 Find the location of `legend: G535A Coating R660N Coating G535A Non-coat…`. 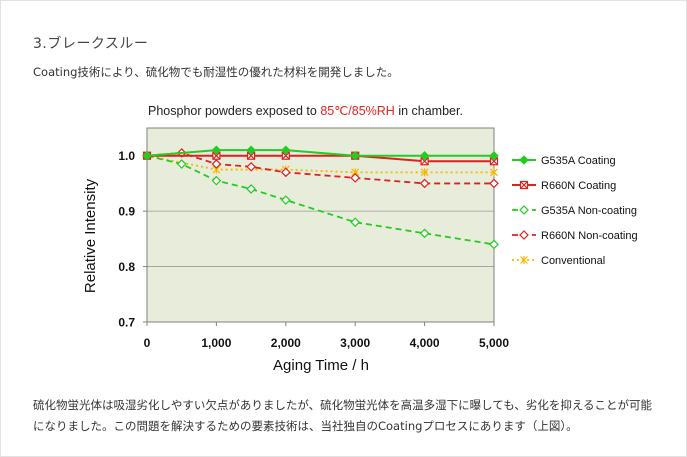

legend: G535A Coating R660N Coating G535A Non-coat… is located at coordinates (575, 211).